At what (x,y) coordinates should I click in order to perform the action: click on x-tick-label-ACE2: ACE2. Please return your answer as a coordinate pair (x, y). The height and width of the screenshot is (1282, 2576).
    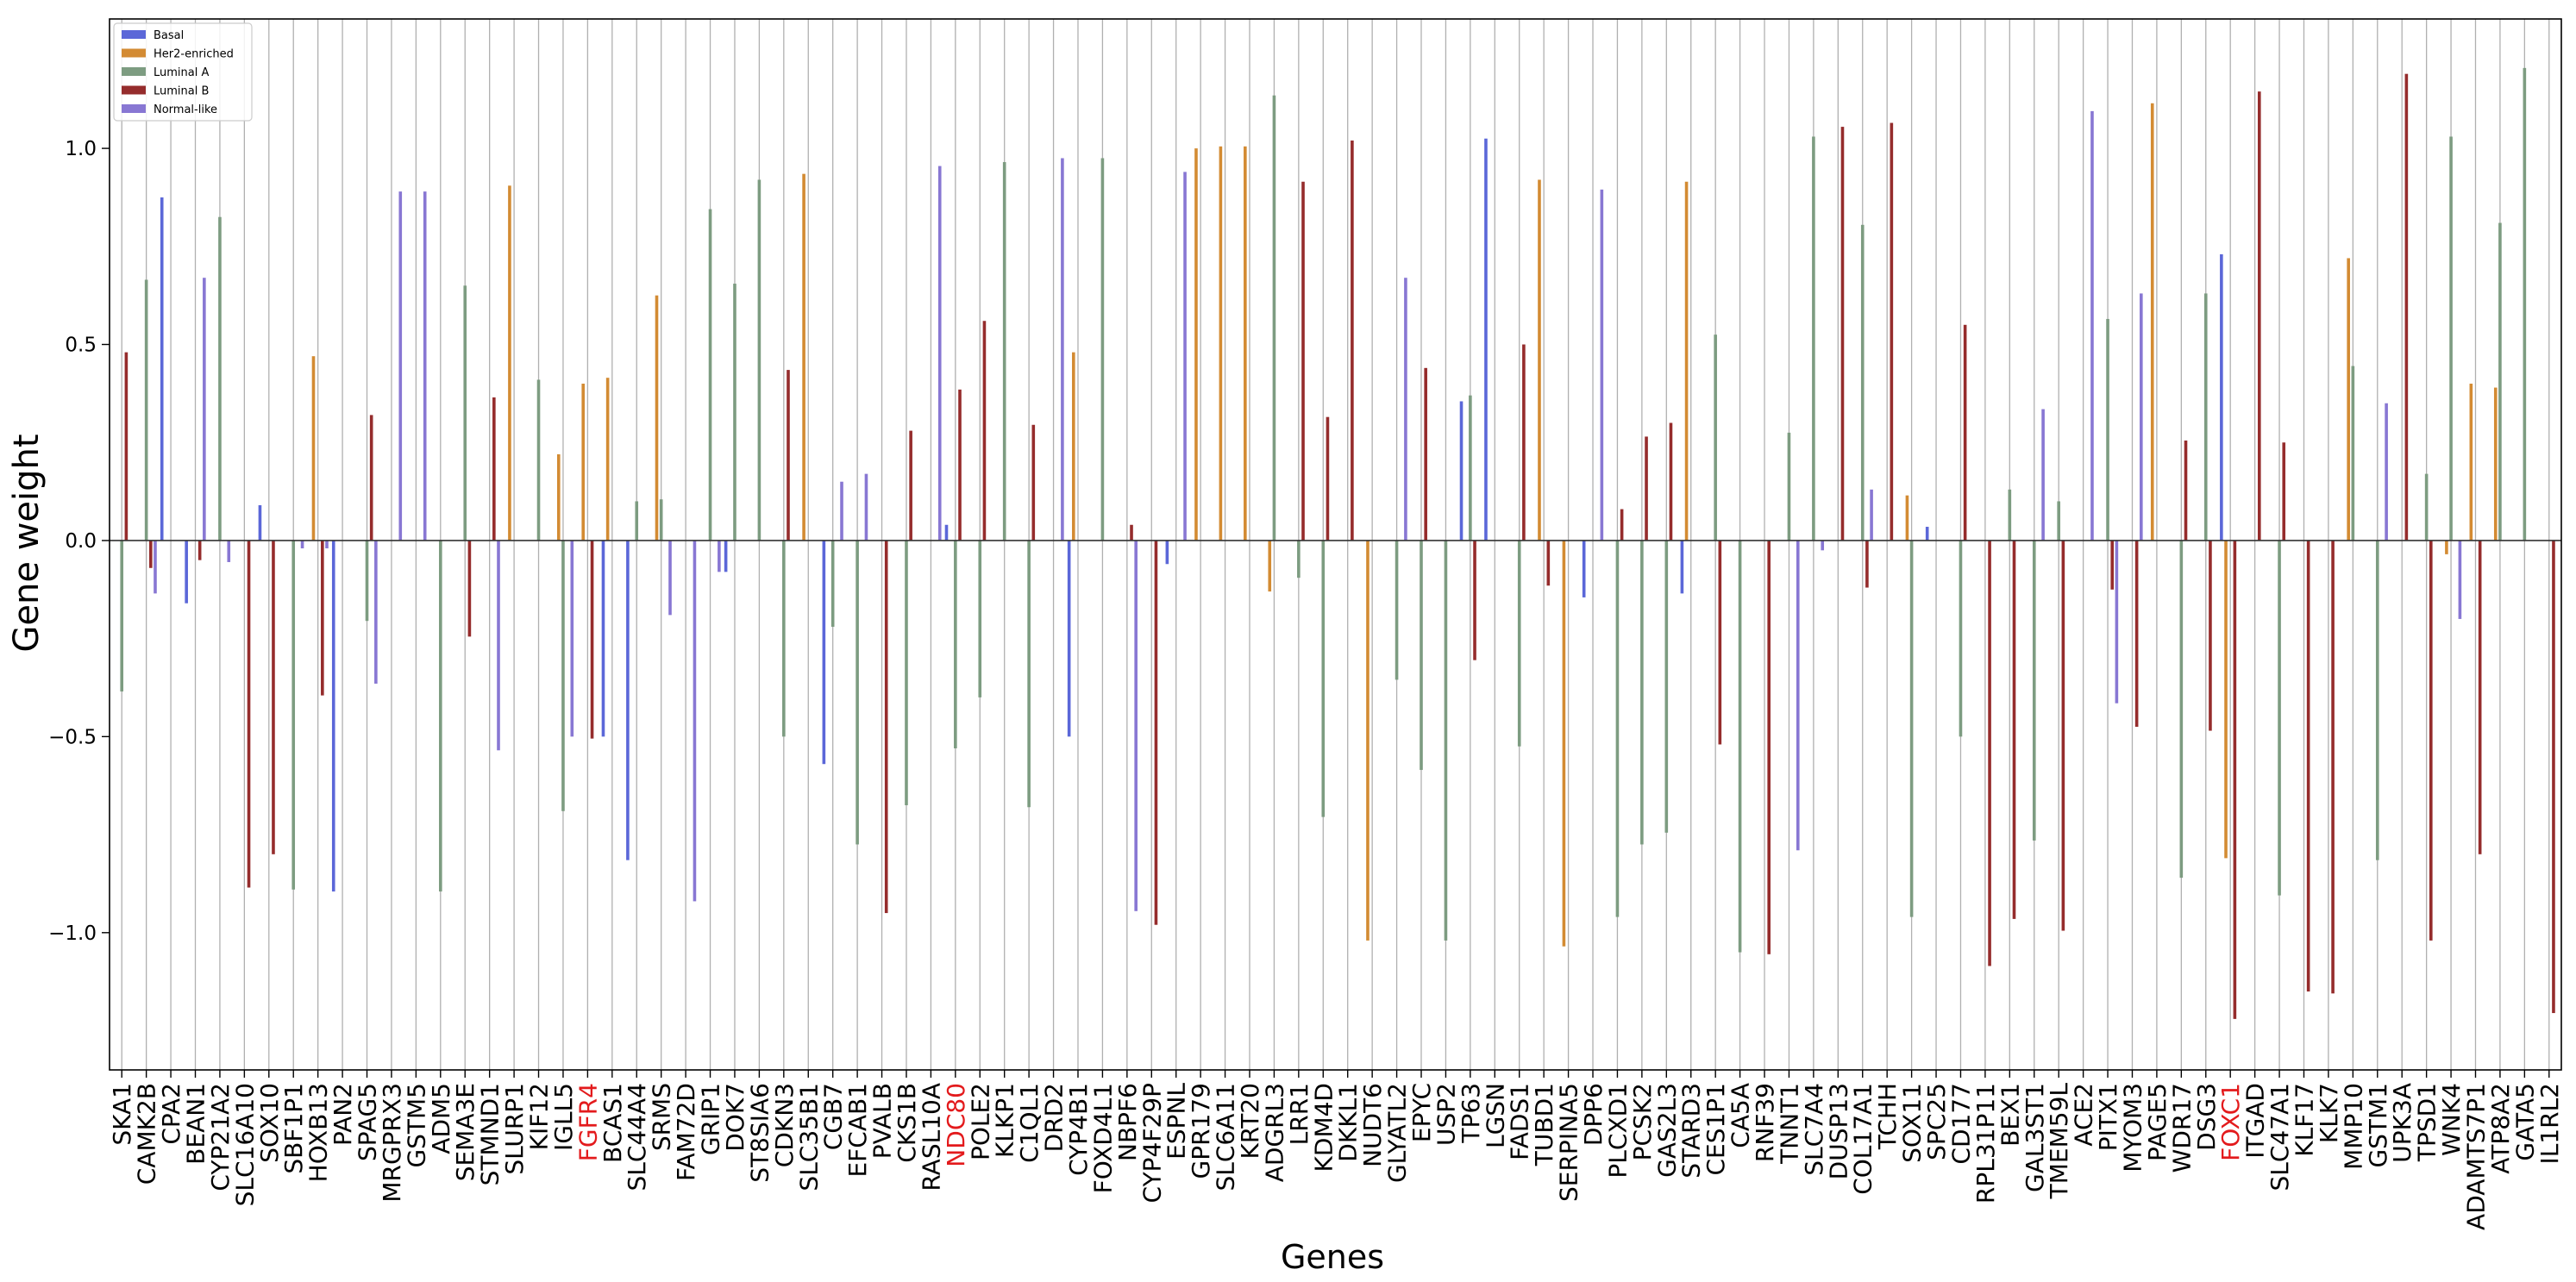
    Looking at the image, I should click on (2084, 1115).